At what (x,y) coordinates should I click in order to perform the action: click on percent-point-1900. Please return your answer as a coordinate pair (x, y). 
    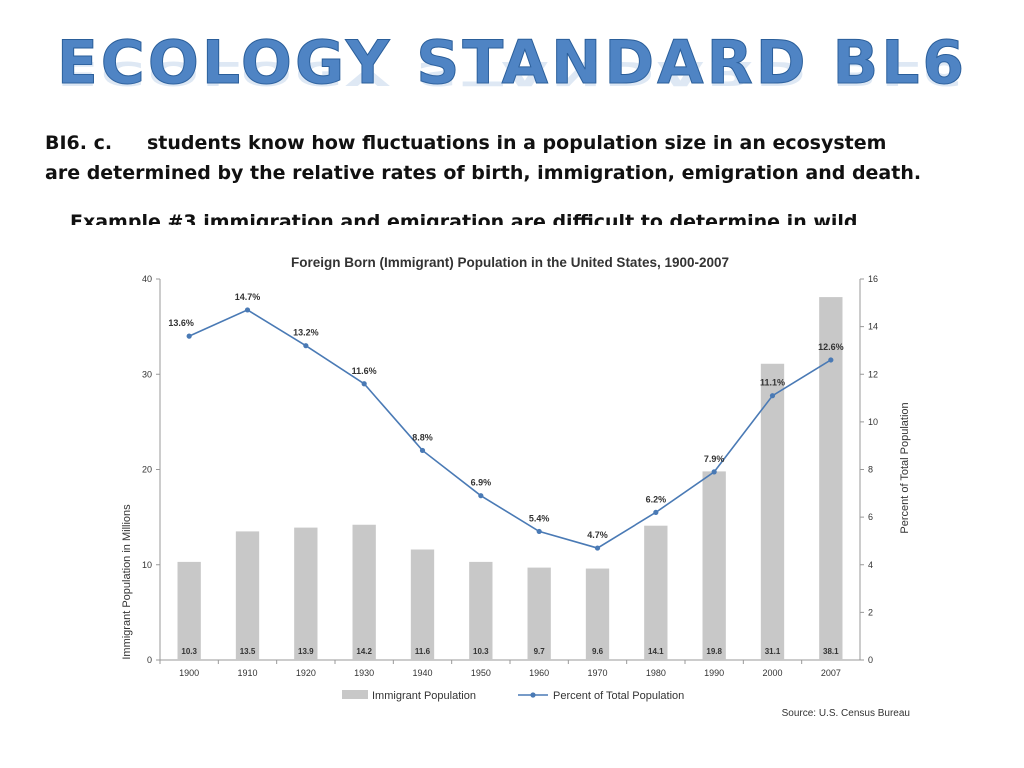
    Looking at the image, I should click on (189, 336).